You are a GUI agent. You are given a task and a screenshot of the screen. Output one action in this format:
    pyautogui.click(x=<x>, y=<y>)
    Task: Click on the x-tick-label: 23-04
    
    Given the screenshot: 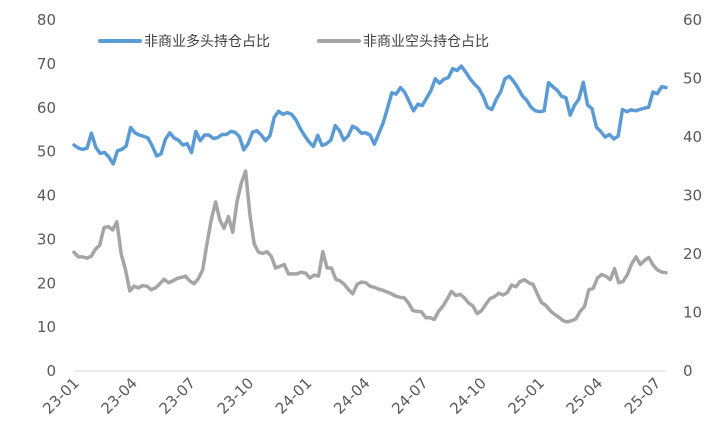 What is the action you would take?
    pyautogui.click(x=119, y=396)
    